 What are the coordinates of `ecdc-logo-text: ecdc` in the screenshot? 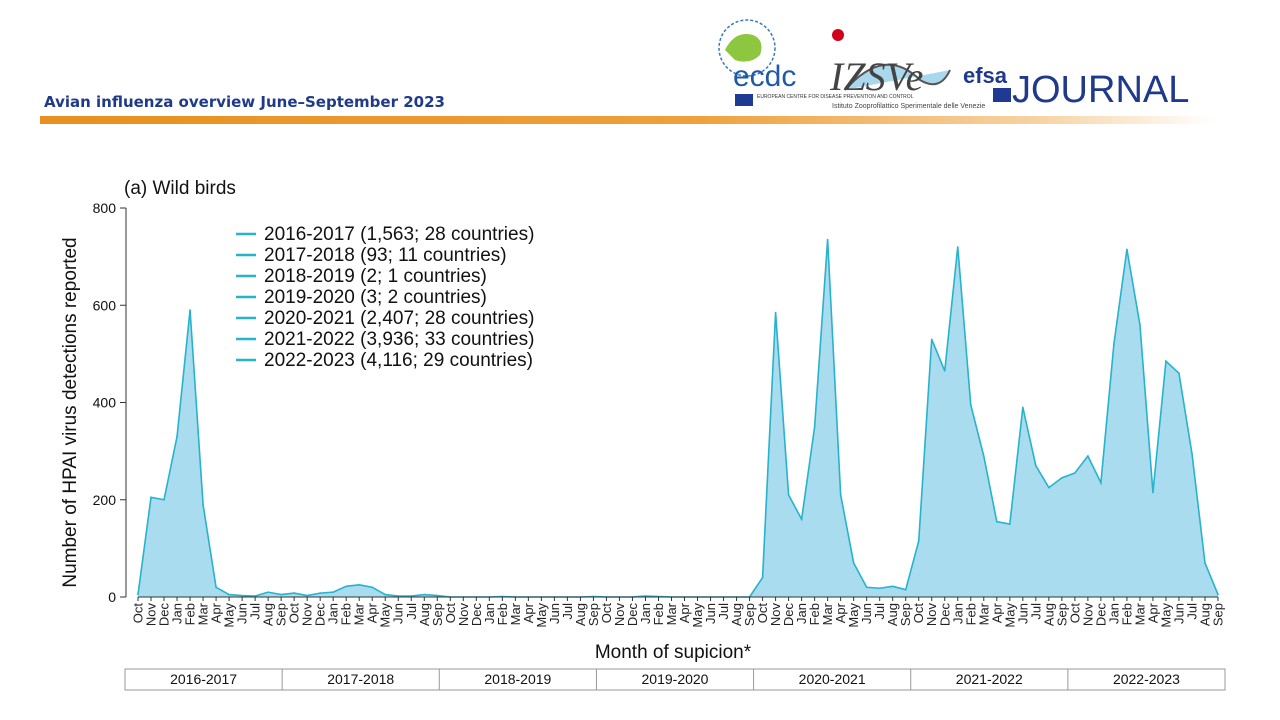 It's located at (764, 76).